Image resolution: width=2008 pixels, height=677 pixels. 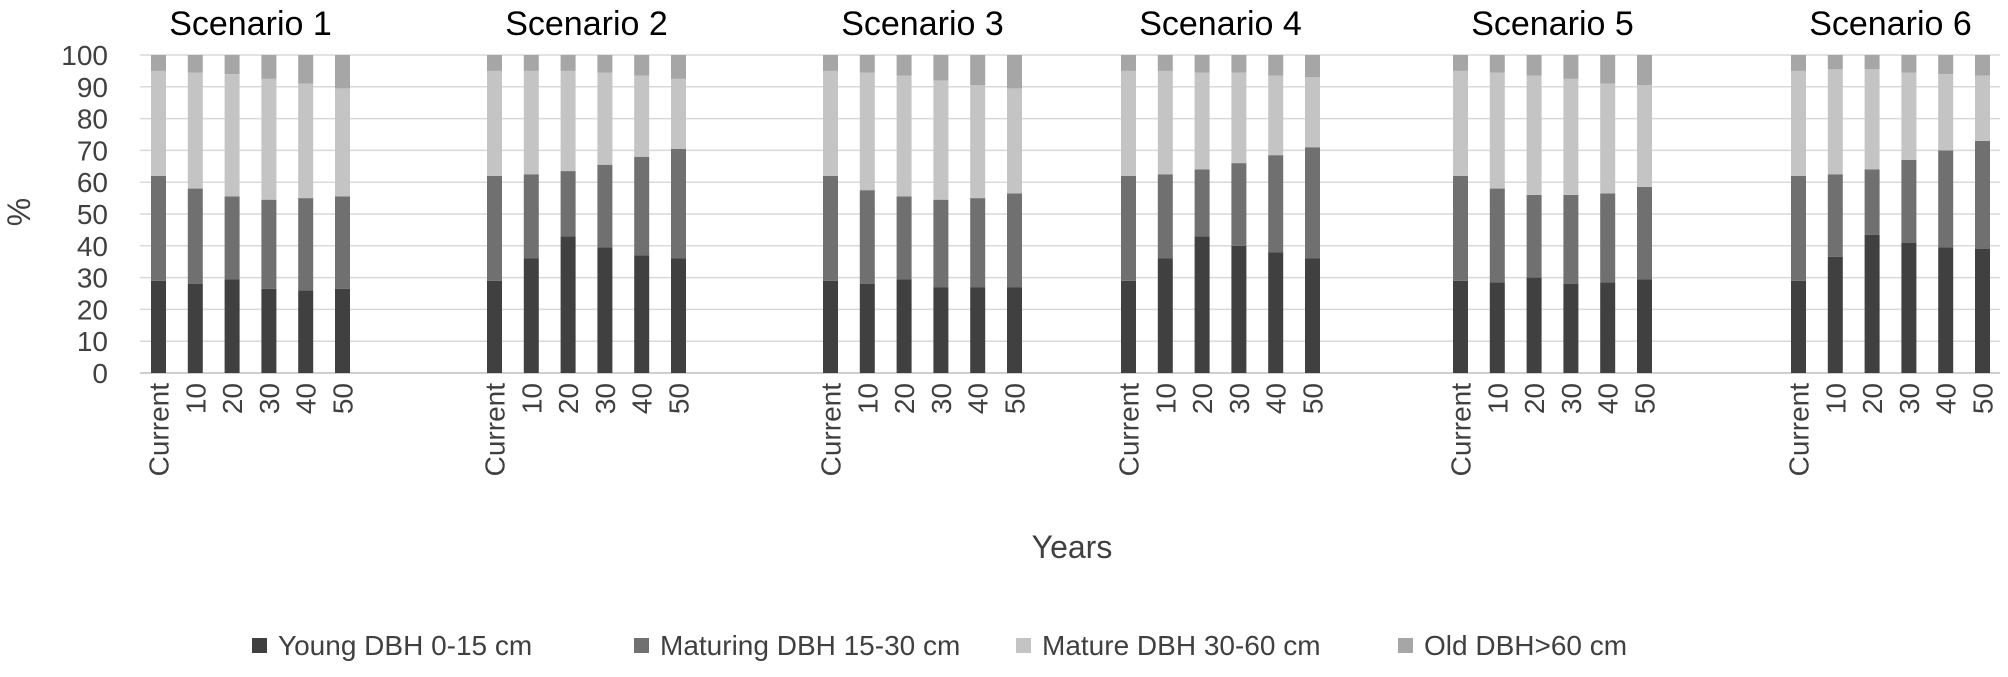 I want to click on y-tick-label: 30, so click(x=92, y=278).